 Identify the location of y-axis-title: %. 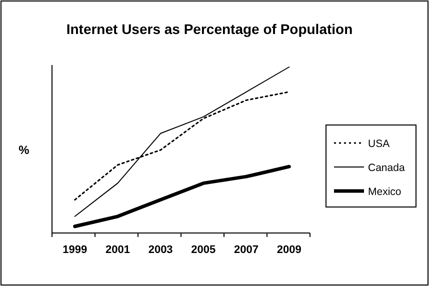
(24, 150).